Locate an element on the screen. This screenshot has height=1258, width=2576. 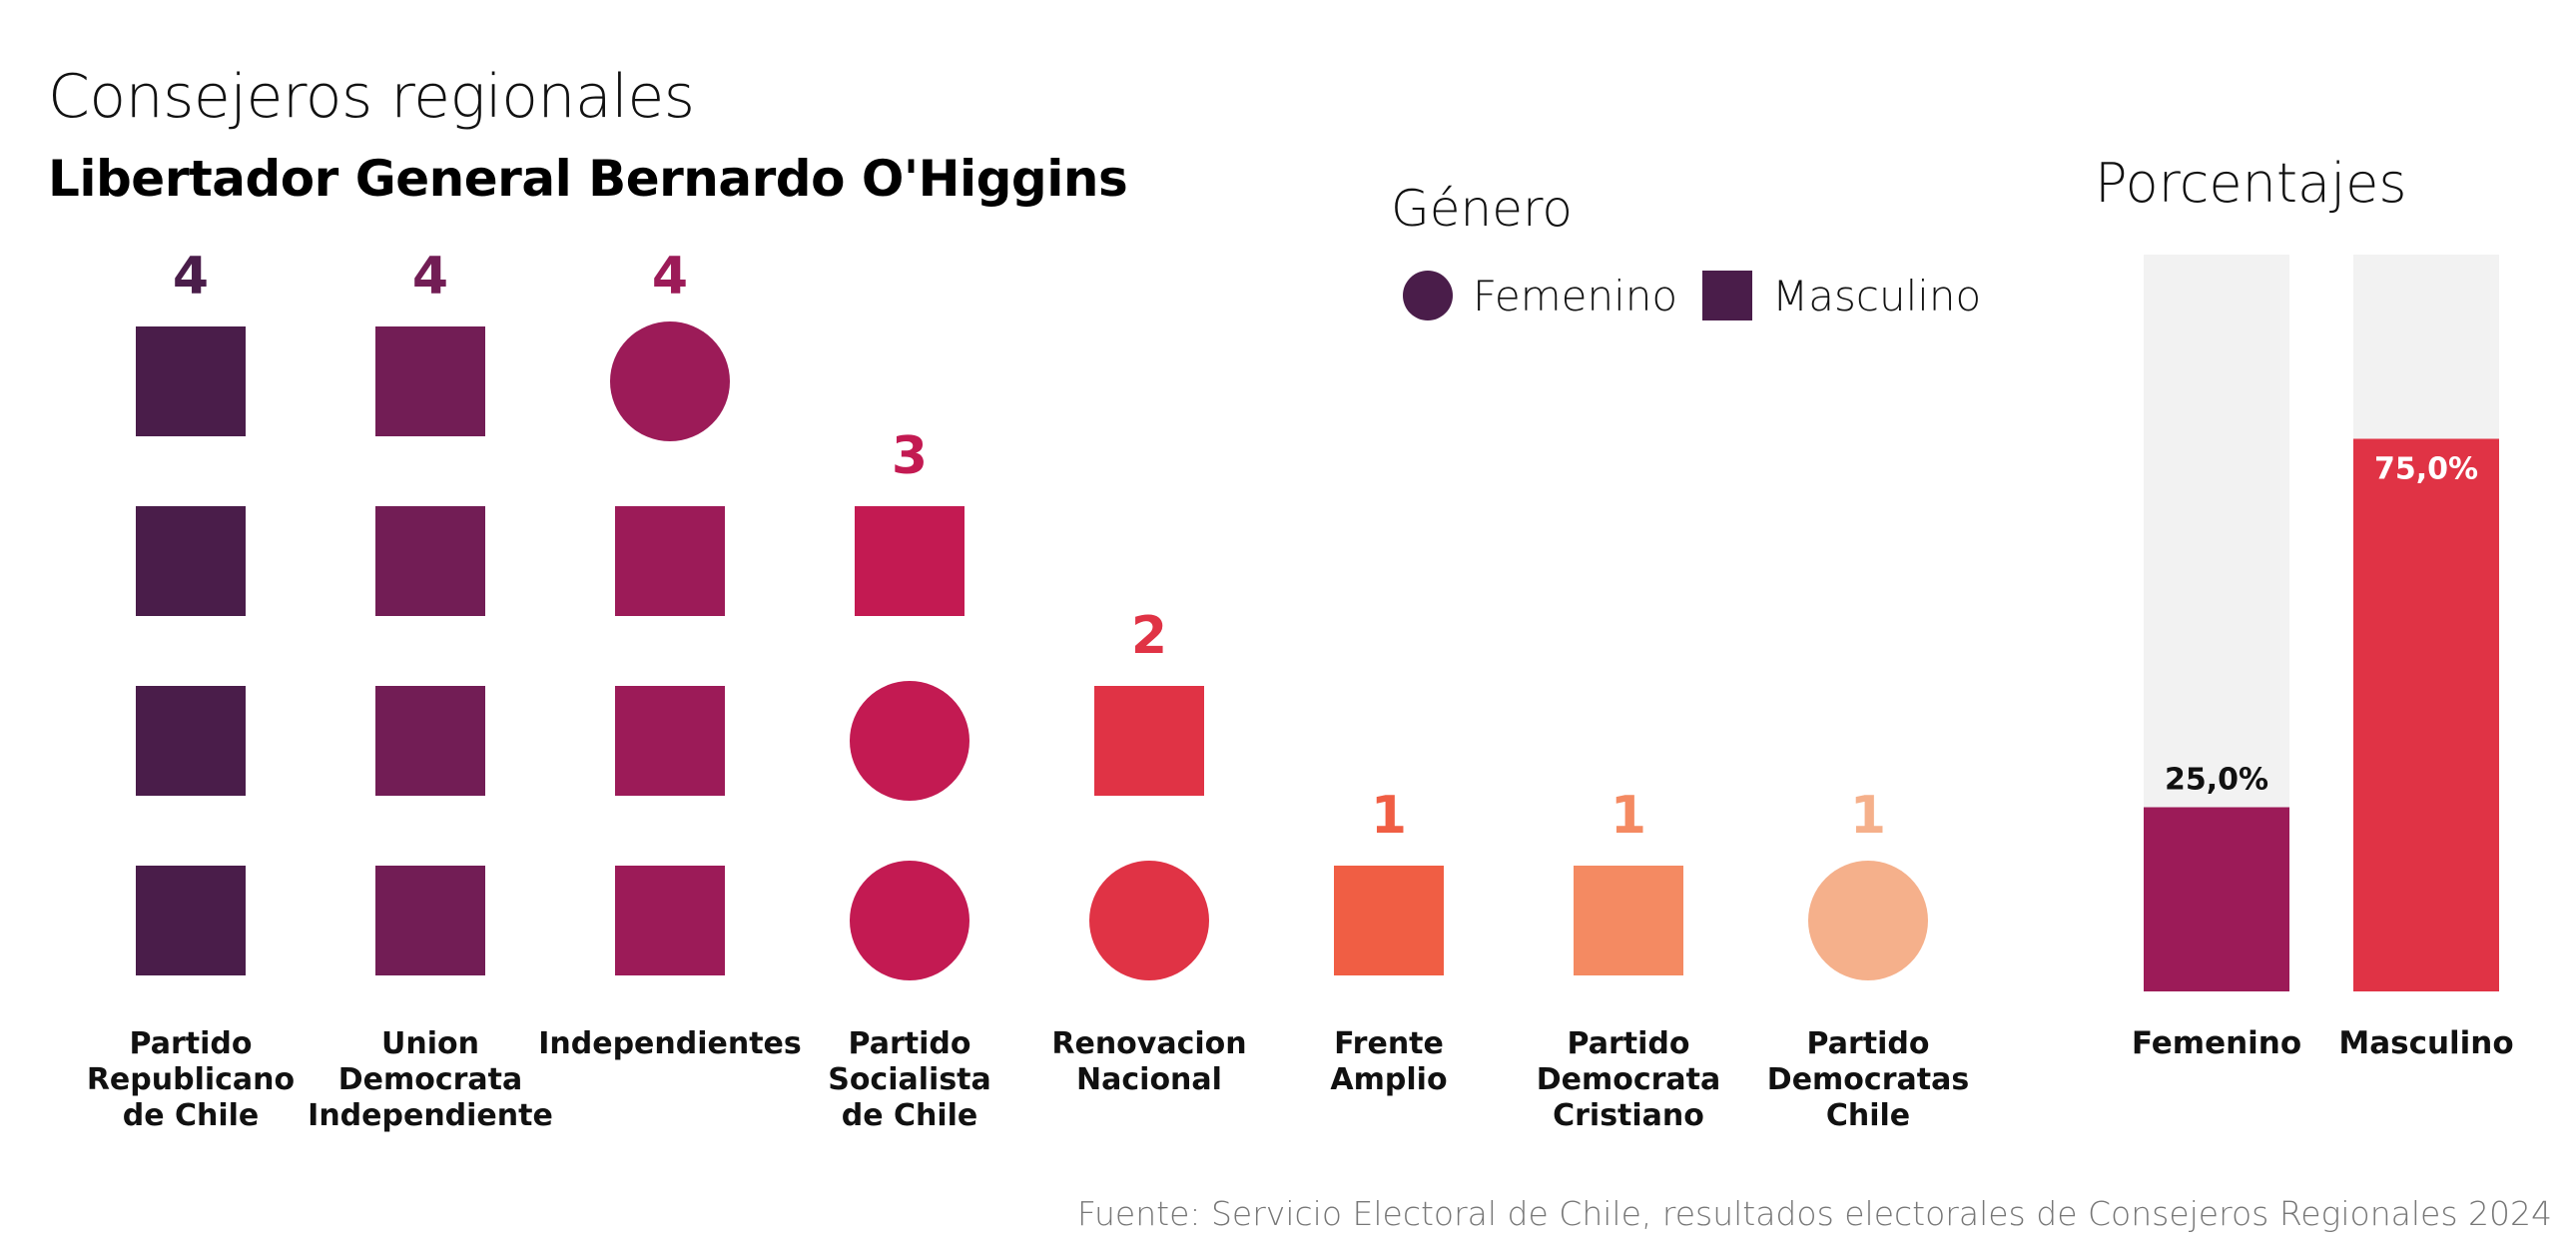
party-label: Frente Amplio is located at coordinates (1388, 1061).